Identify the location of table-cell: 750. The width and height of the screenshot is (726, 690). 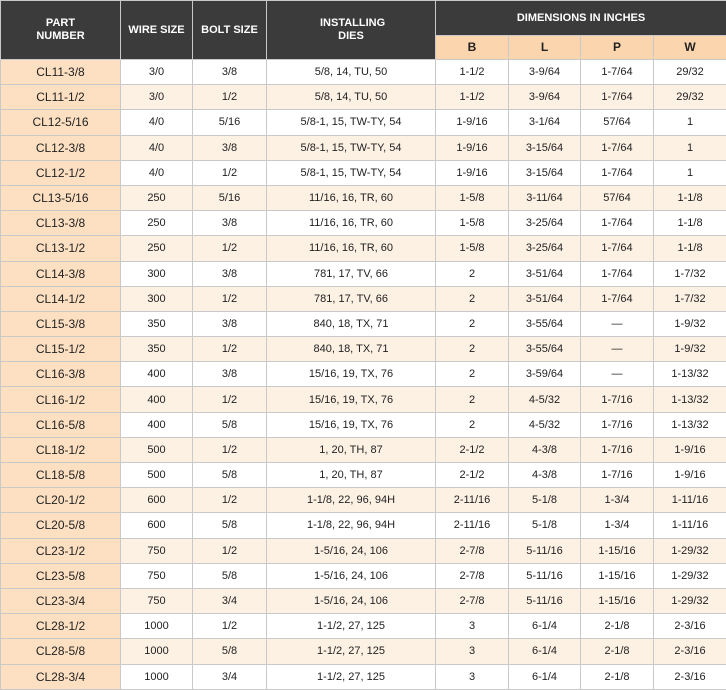
(157, 600).